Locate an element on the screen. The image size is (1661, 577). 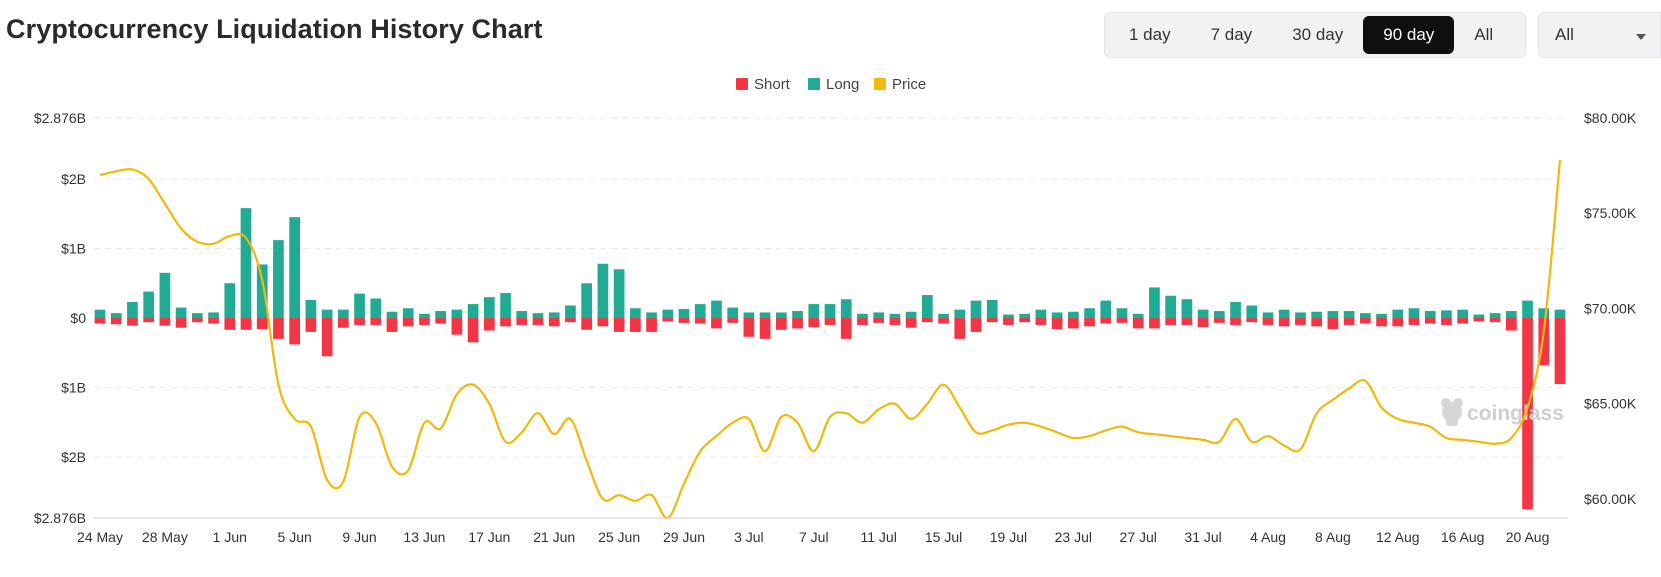
legend-label-price: Price is located at coordinates (909, 84).